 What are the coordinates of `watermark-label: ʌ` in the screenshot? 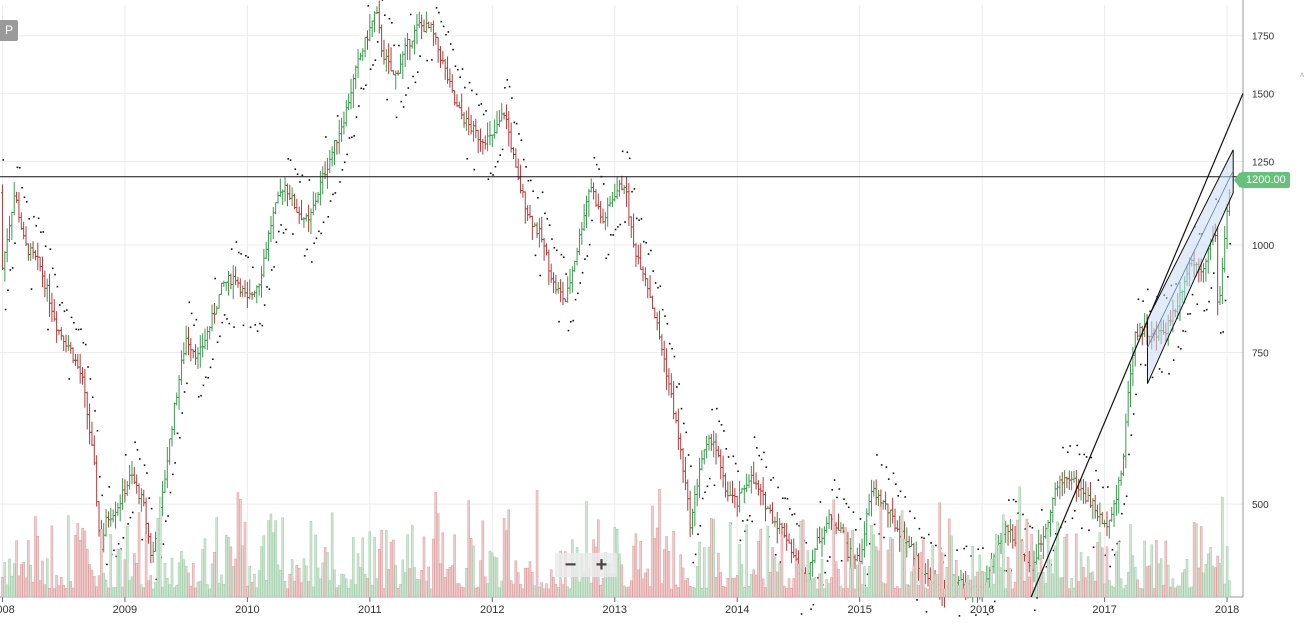 It's located at (1302, 74).